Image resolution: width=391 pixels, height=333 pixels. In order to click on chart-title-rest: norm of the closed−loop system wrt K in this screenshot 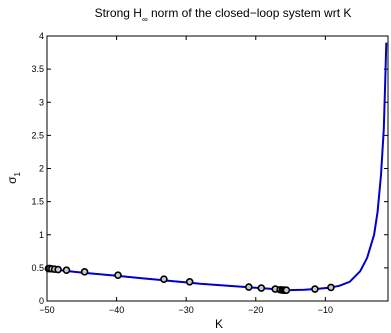, I will do `click(250, 13)`.